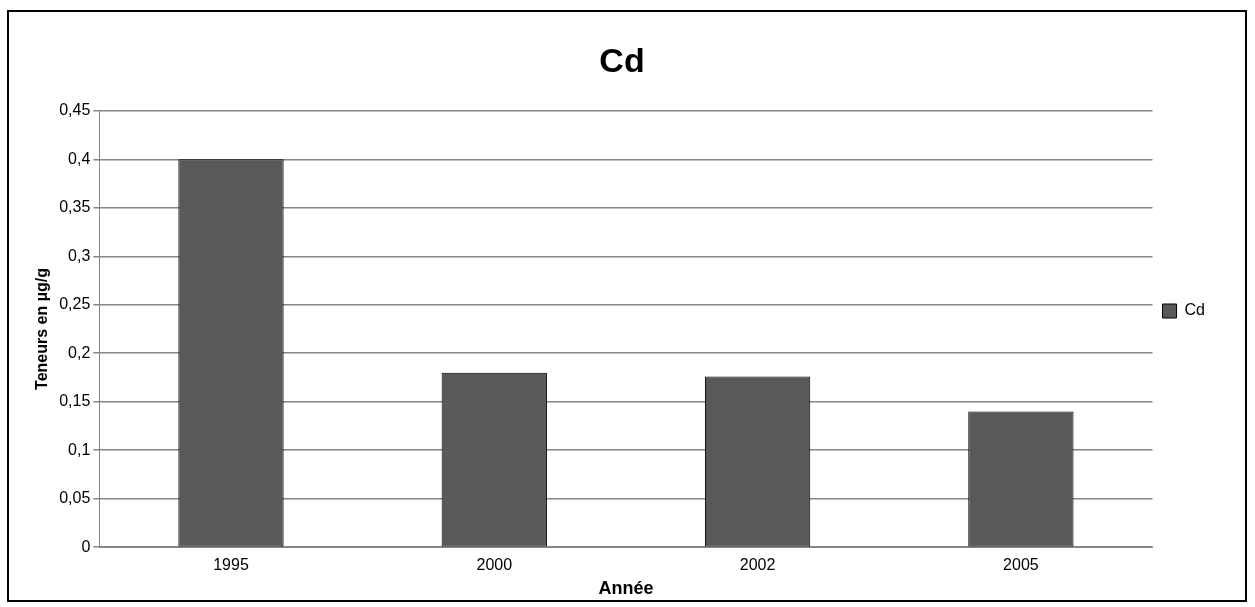  What do you see at coordinates (42, 329) in the screenshot?
I see `y-axis-title: Teneurs en µg/g` at bounding box center [42, 329].